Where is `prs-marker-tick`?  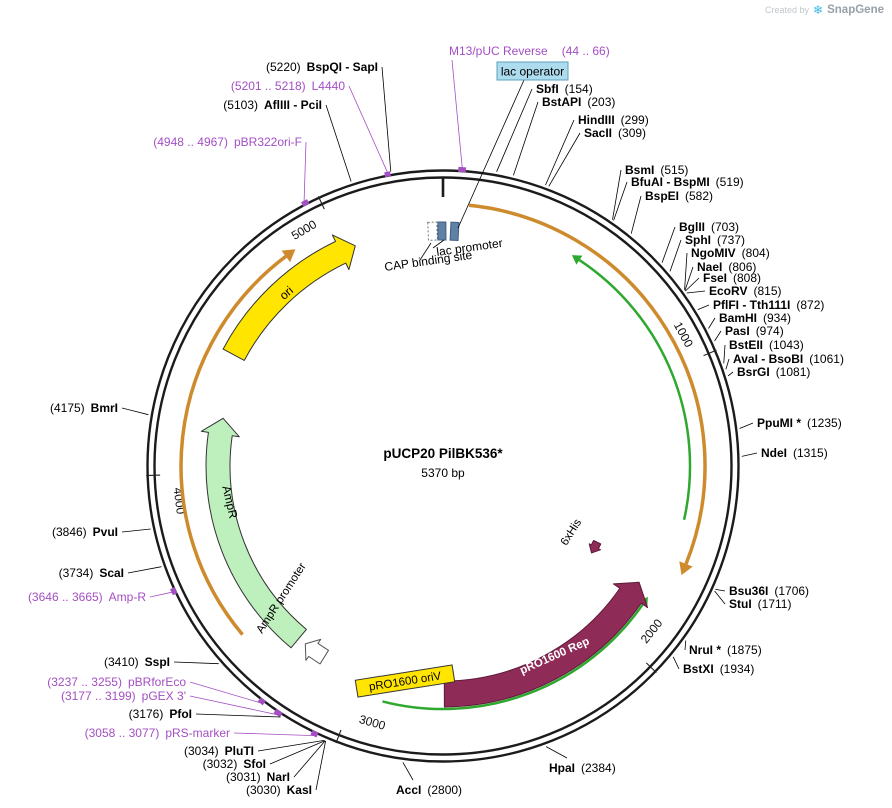 prs-marker-tick is located at coordinates (314, 734).